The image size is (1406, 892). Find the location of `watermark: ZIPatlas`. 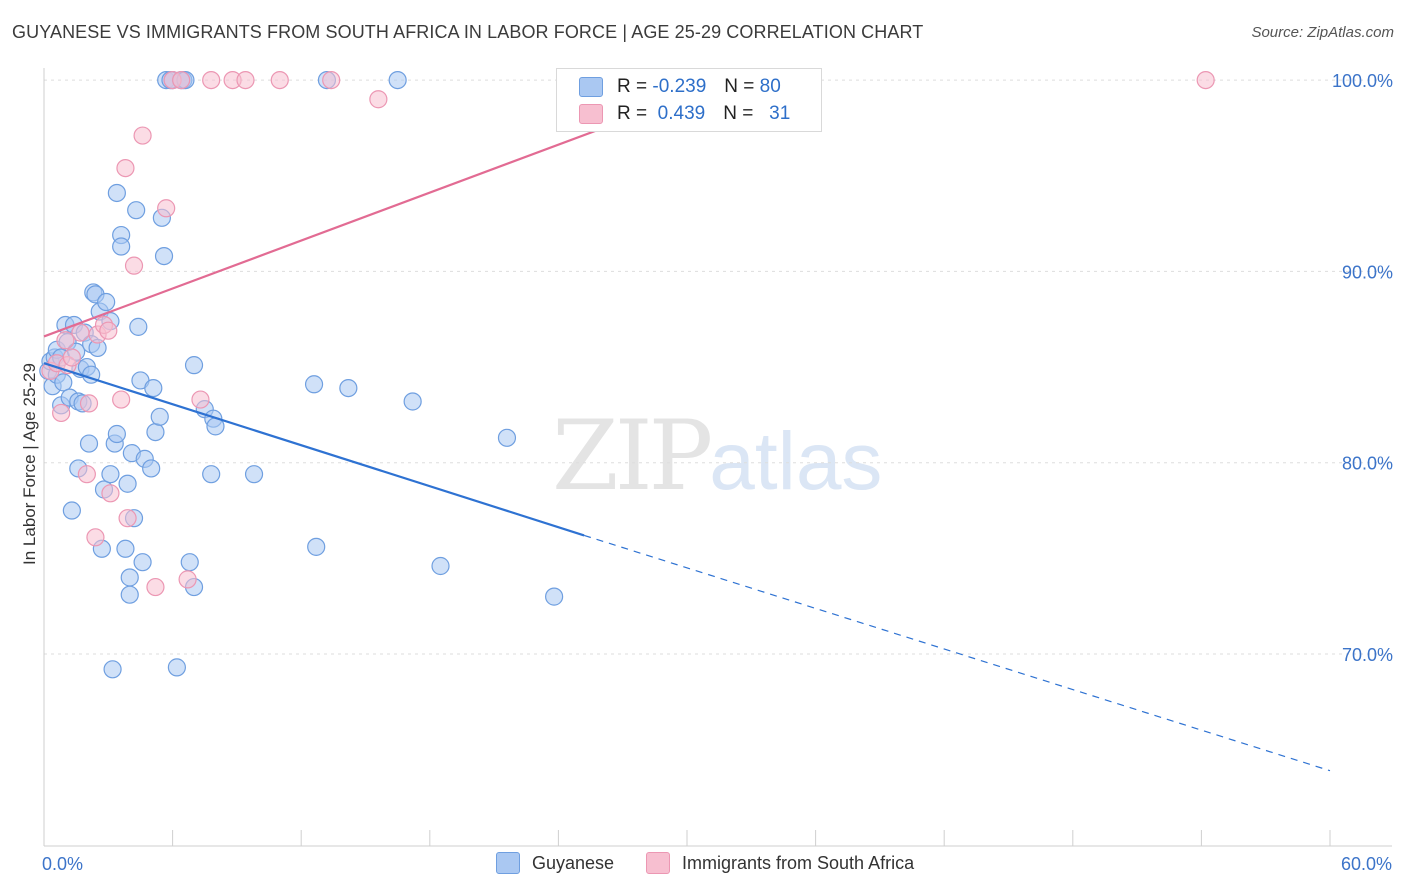

watermark: ZIPatlas is located at coordinates (717, 456).